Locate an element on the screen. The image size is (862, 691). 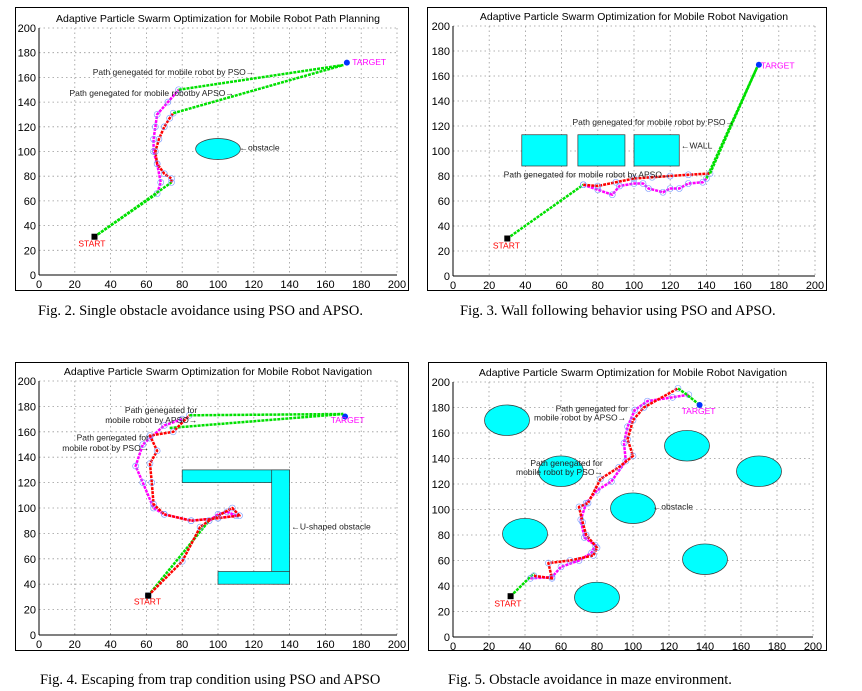
y-tick-label: 140 is located at coordinates (441, 460).